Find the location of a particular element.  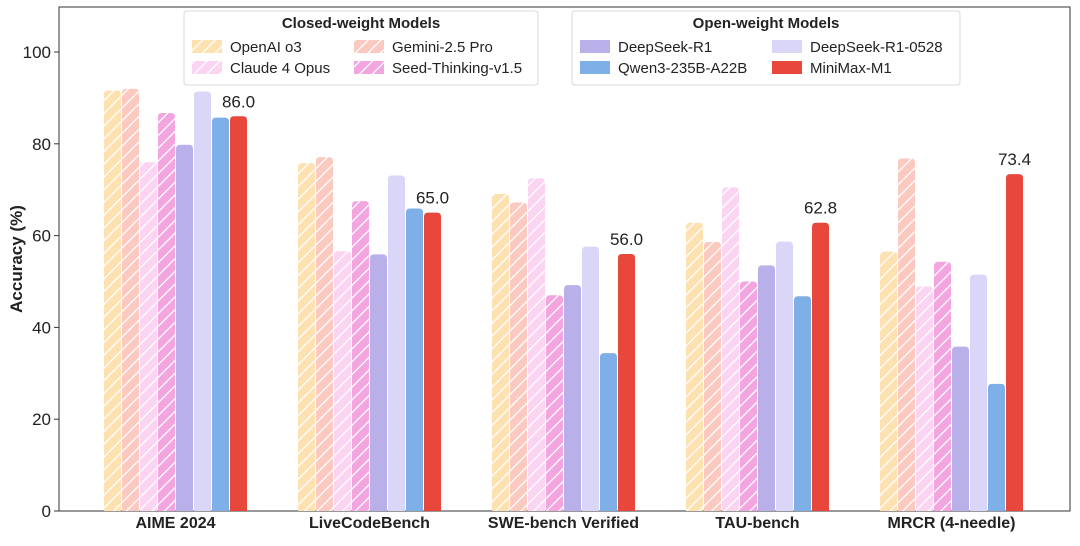

bar-seed-thinking-v1-5-tau-bench is located at coordinates (748, 396).